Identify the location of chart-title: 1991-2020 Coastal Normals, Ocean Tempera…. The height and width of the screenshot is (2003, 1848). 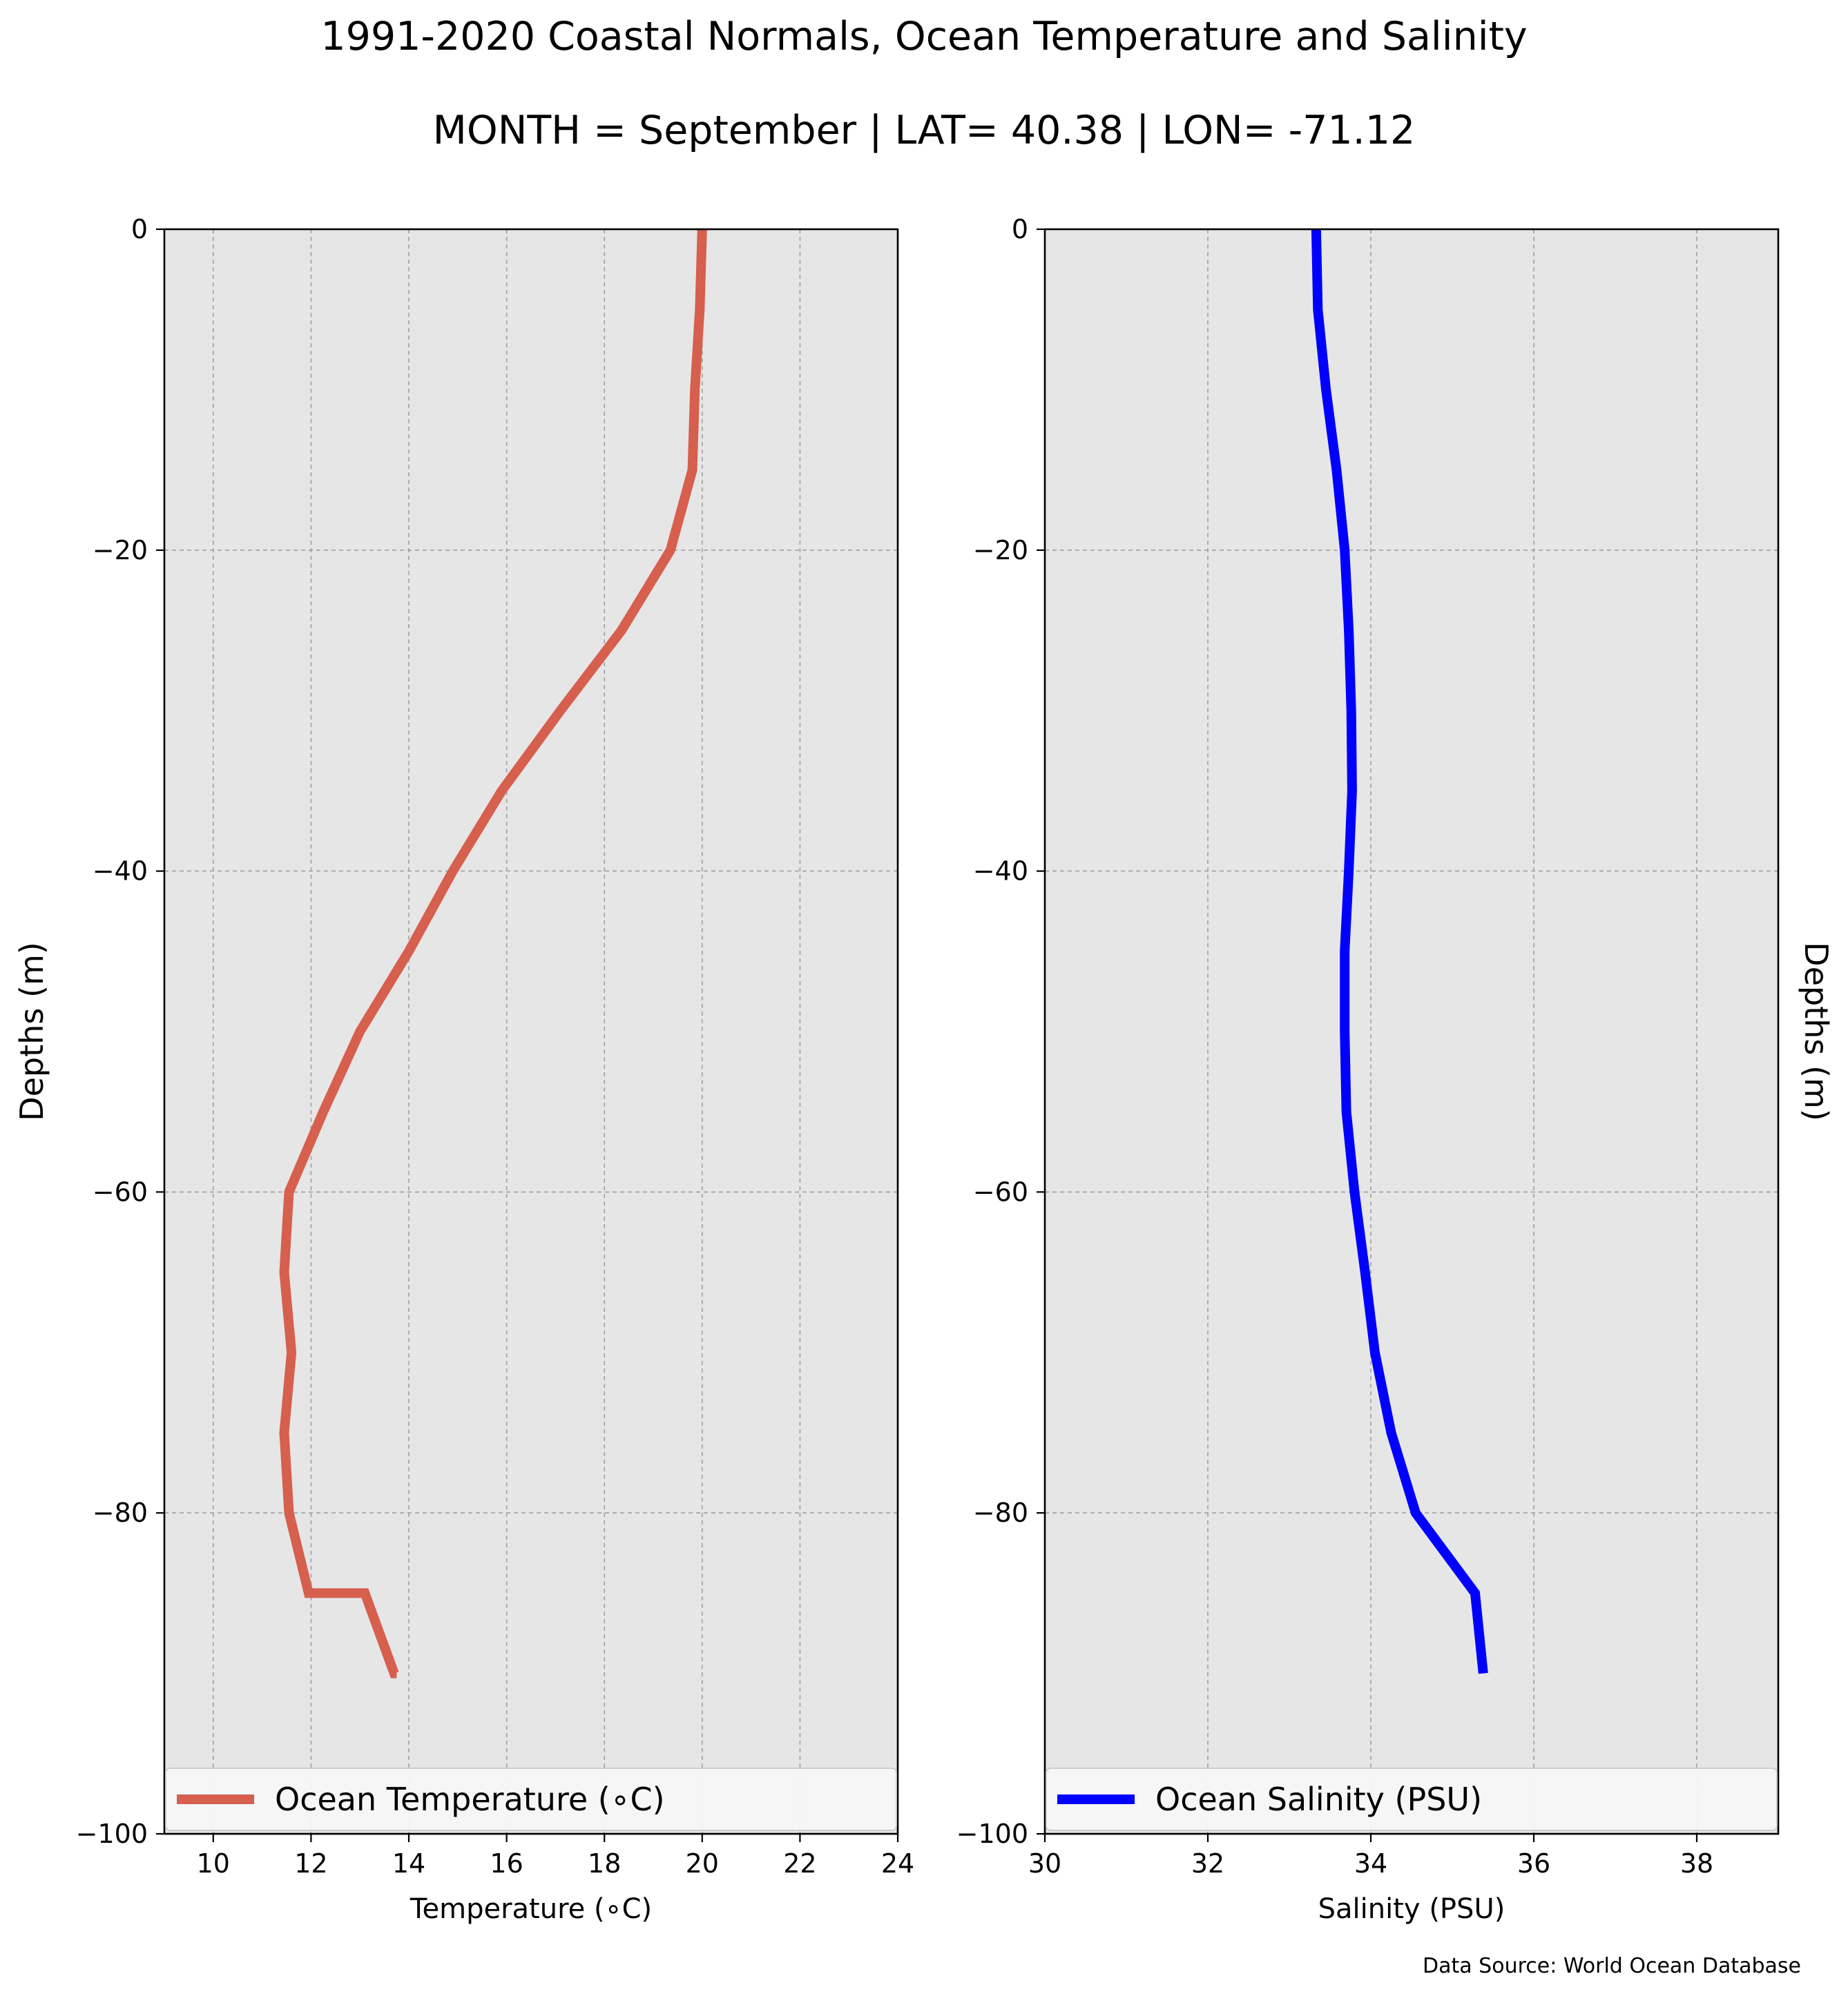
(923, 36).